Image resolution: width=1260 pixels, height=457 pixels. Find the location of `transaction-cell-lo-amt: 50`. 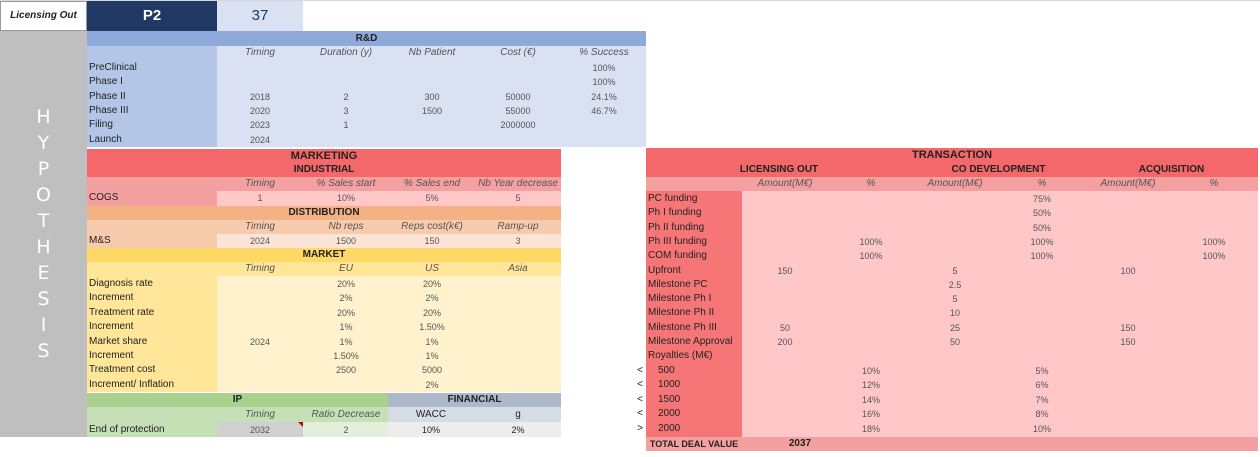

transaction-cell-lo-amt: 50 is located at coordinates (784, 327).